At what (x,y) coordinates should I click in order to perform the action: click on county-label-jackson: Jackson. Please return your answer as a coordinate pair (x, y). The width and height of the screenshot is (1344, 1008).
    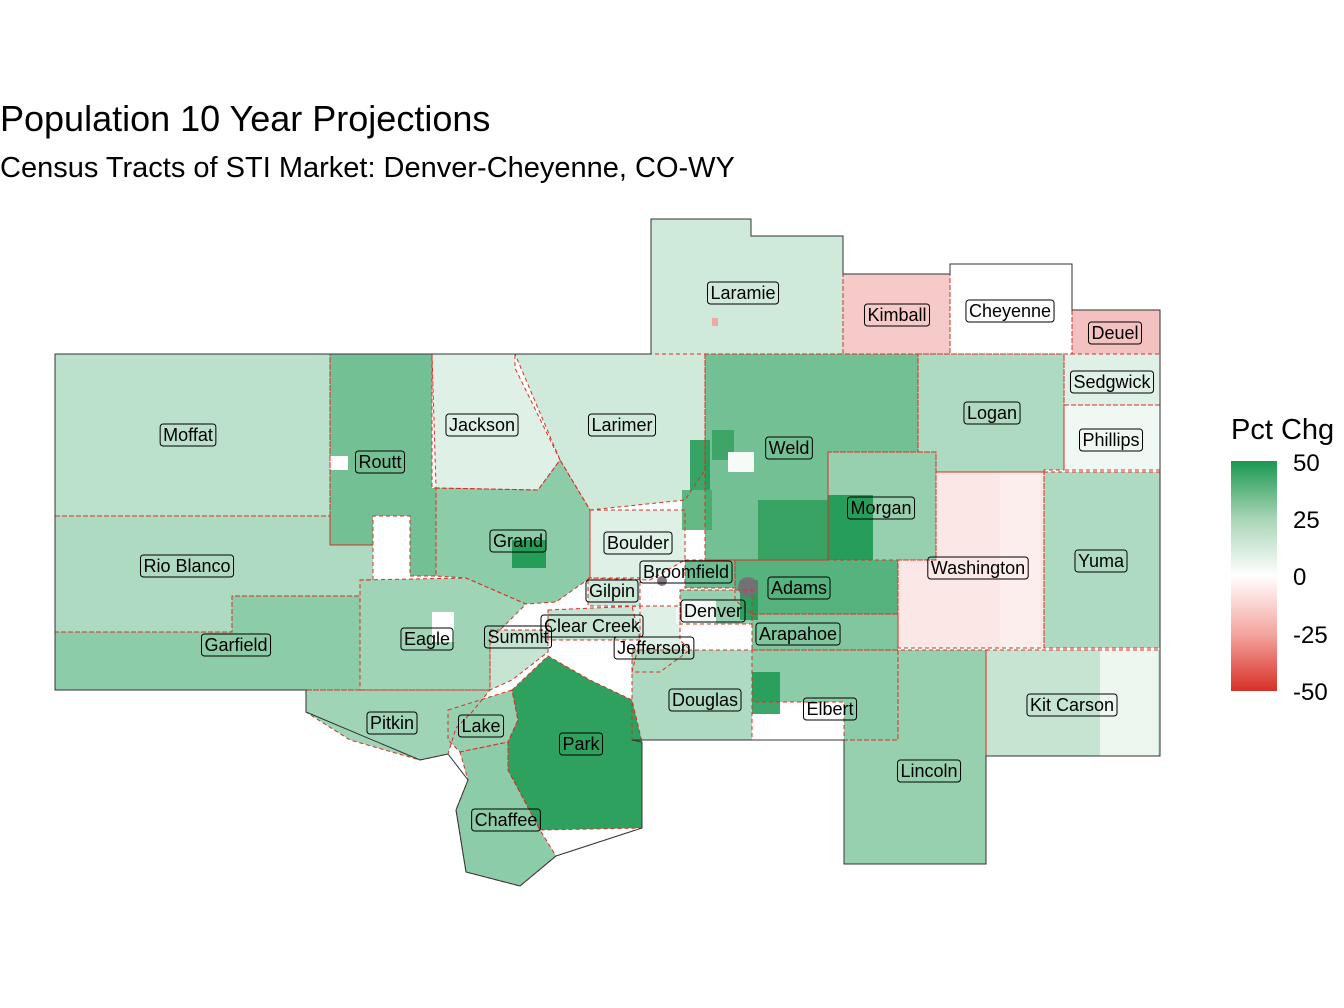
    Looking at the image, I should click on (482, 425).